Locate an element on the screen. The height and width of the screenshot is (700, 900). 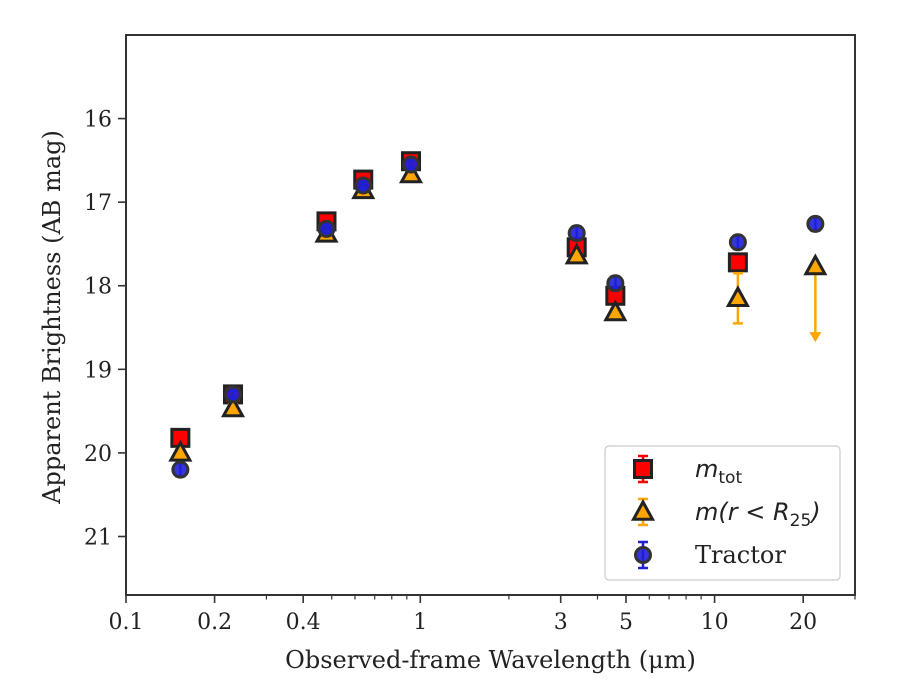
x-tick-label: 10 is located at coordinates (715, 622).